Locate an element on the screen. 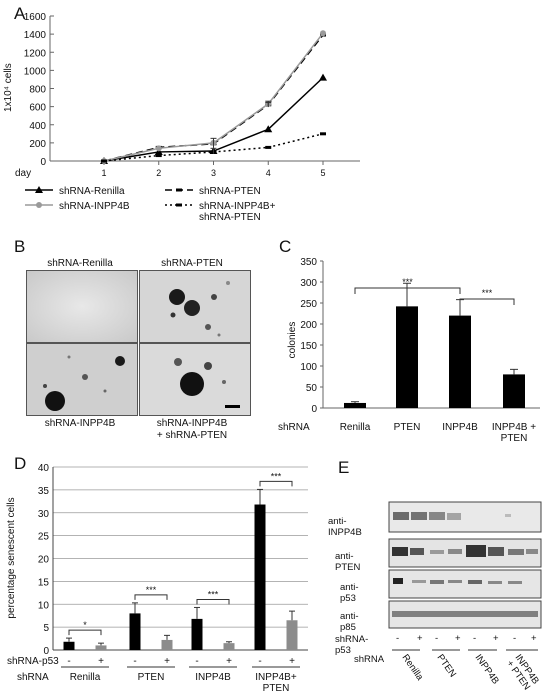 This screenshot has width=550, height=697. c-ytick-label: 50 is located at coordinates (312, 388).